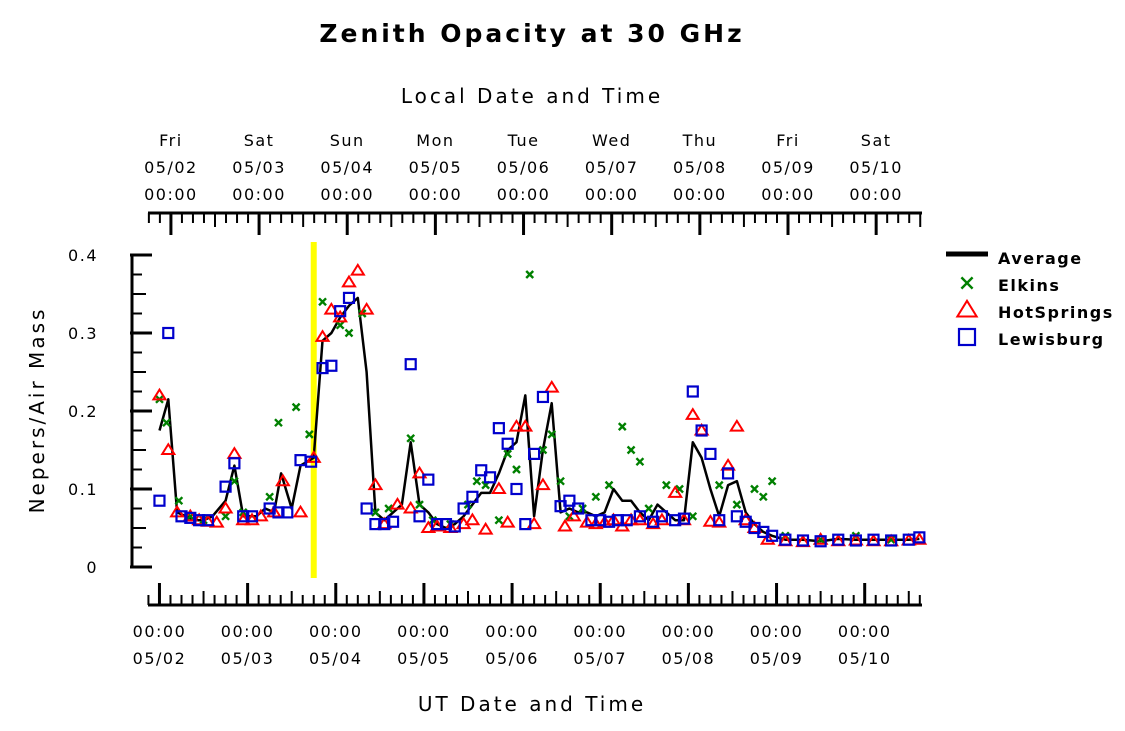 The width and height of the screenshot is (1125, 731). I want to click on legend-swatch-triangle, so click(967, 308).